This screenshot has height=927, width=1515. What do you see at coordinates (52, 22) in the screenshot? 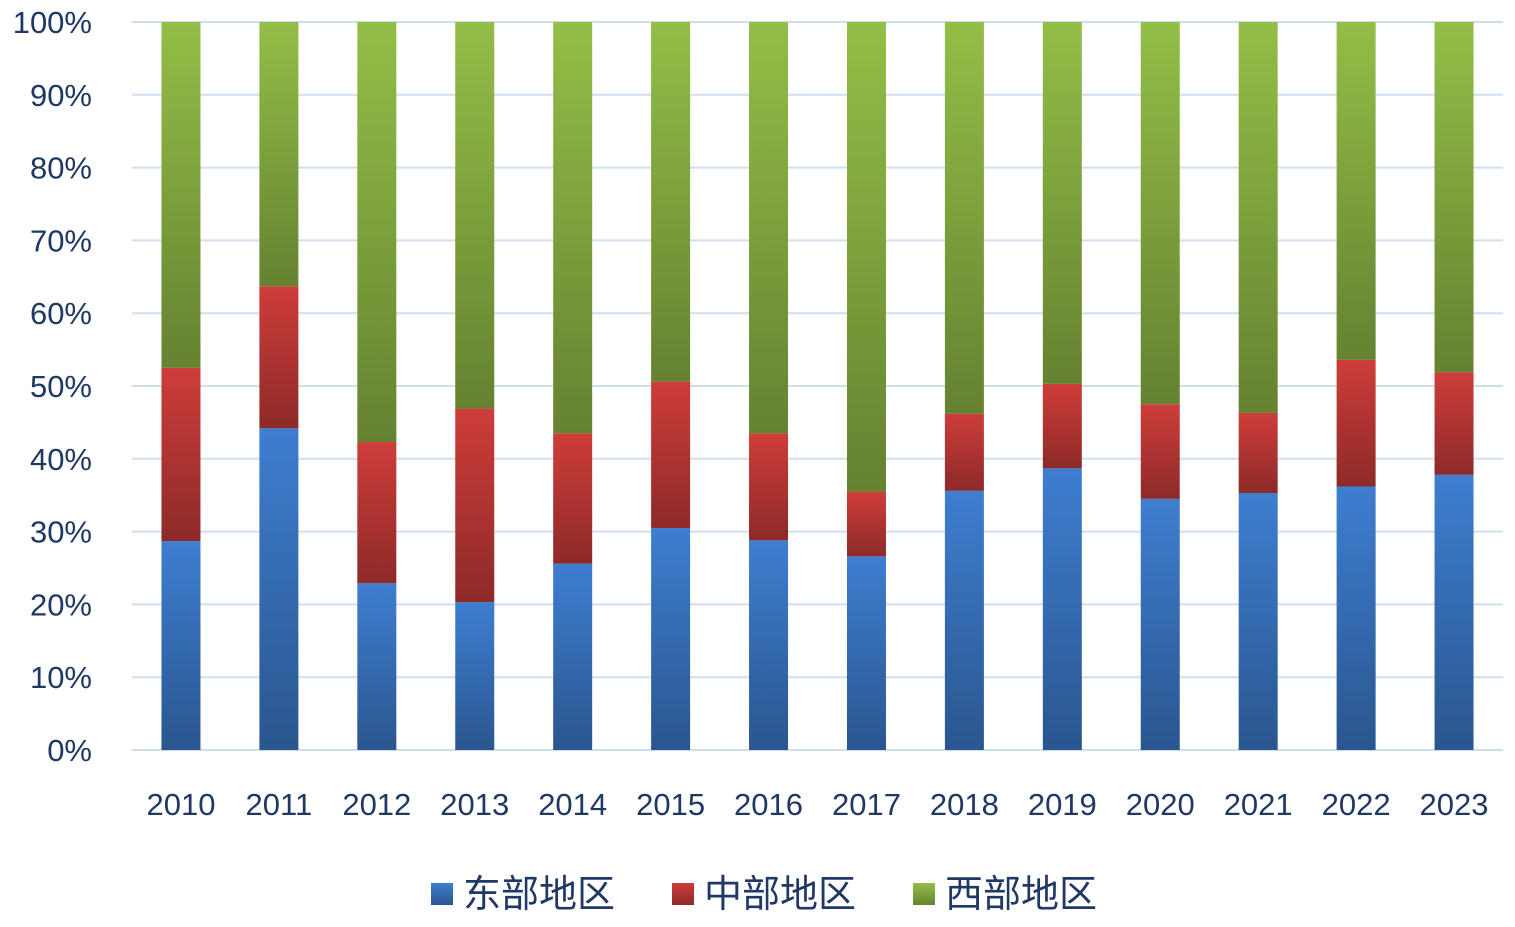
I see `y-tick-label: 100%` at bounding box center [52, 22].